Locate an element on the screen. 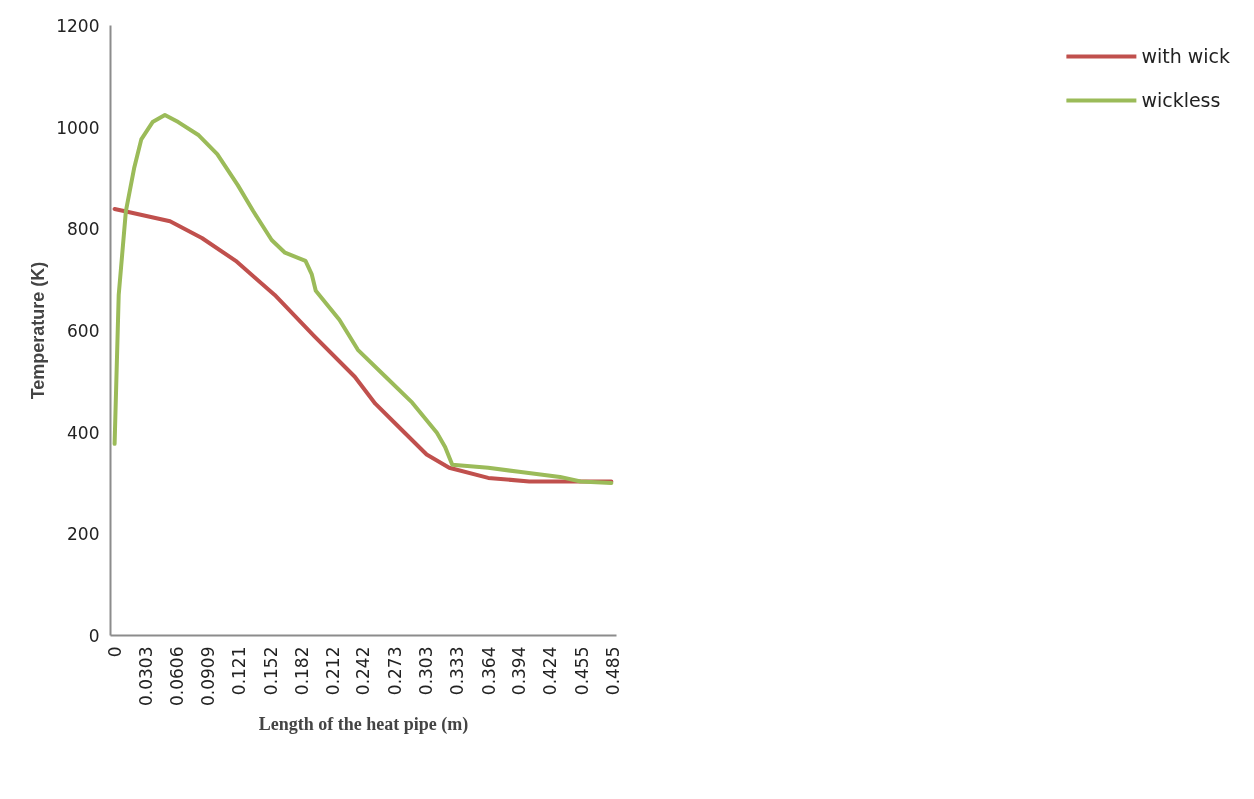 Image resolution: width=1254 pixels, height=799 pixels. y-tick-label: 600 is located at coordinates (83, 331).